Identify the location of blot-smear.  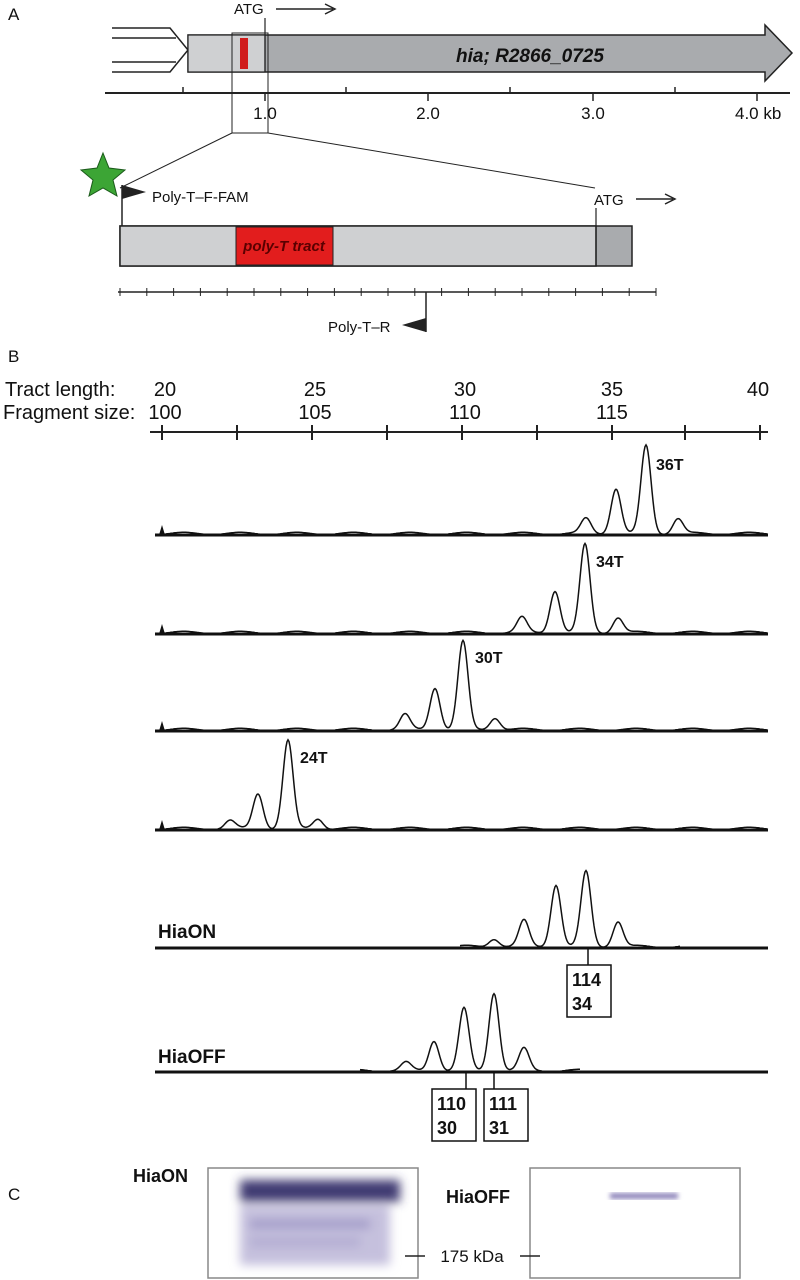
(320, 1222).